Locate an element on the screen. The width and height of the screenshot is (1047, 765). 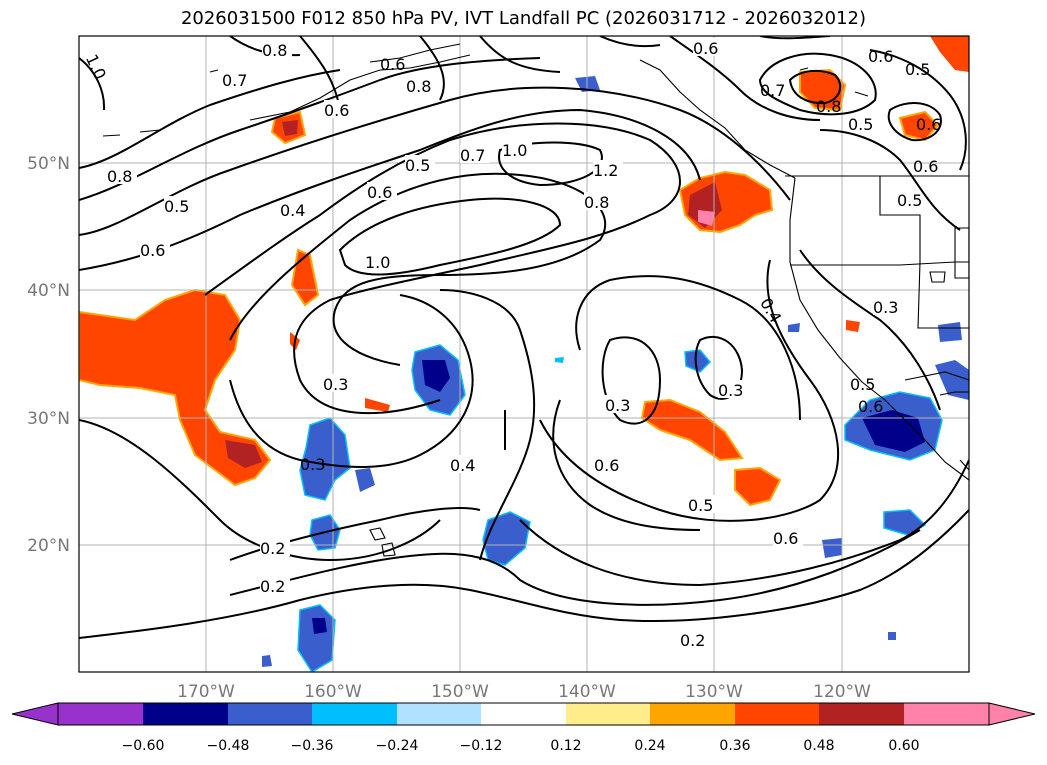
contour-label: 1.2 is located at coordinates (605, 170).